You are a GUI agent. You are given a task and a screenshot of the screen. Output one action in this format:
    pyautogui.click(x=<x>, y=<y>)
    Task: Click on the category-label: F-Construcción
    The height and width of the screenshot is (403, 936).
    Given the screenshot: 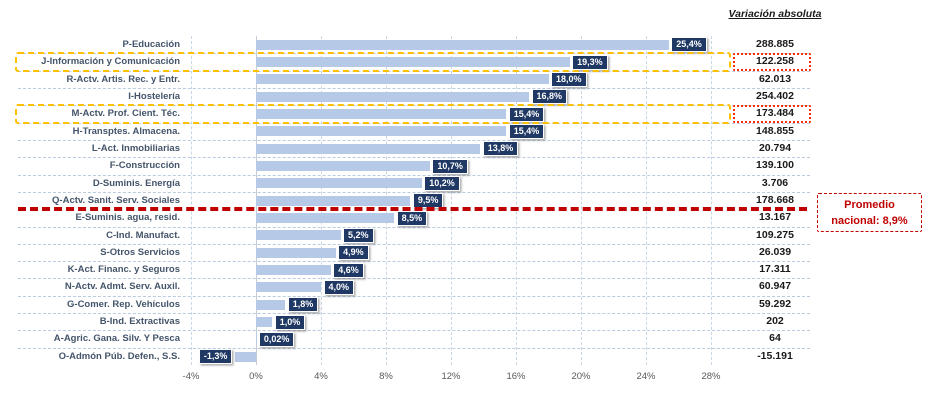 What is the action you would take?
    pyautogui.click(x=144, y=166)
    